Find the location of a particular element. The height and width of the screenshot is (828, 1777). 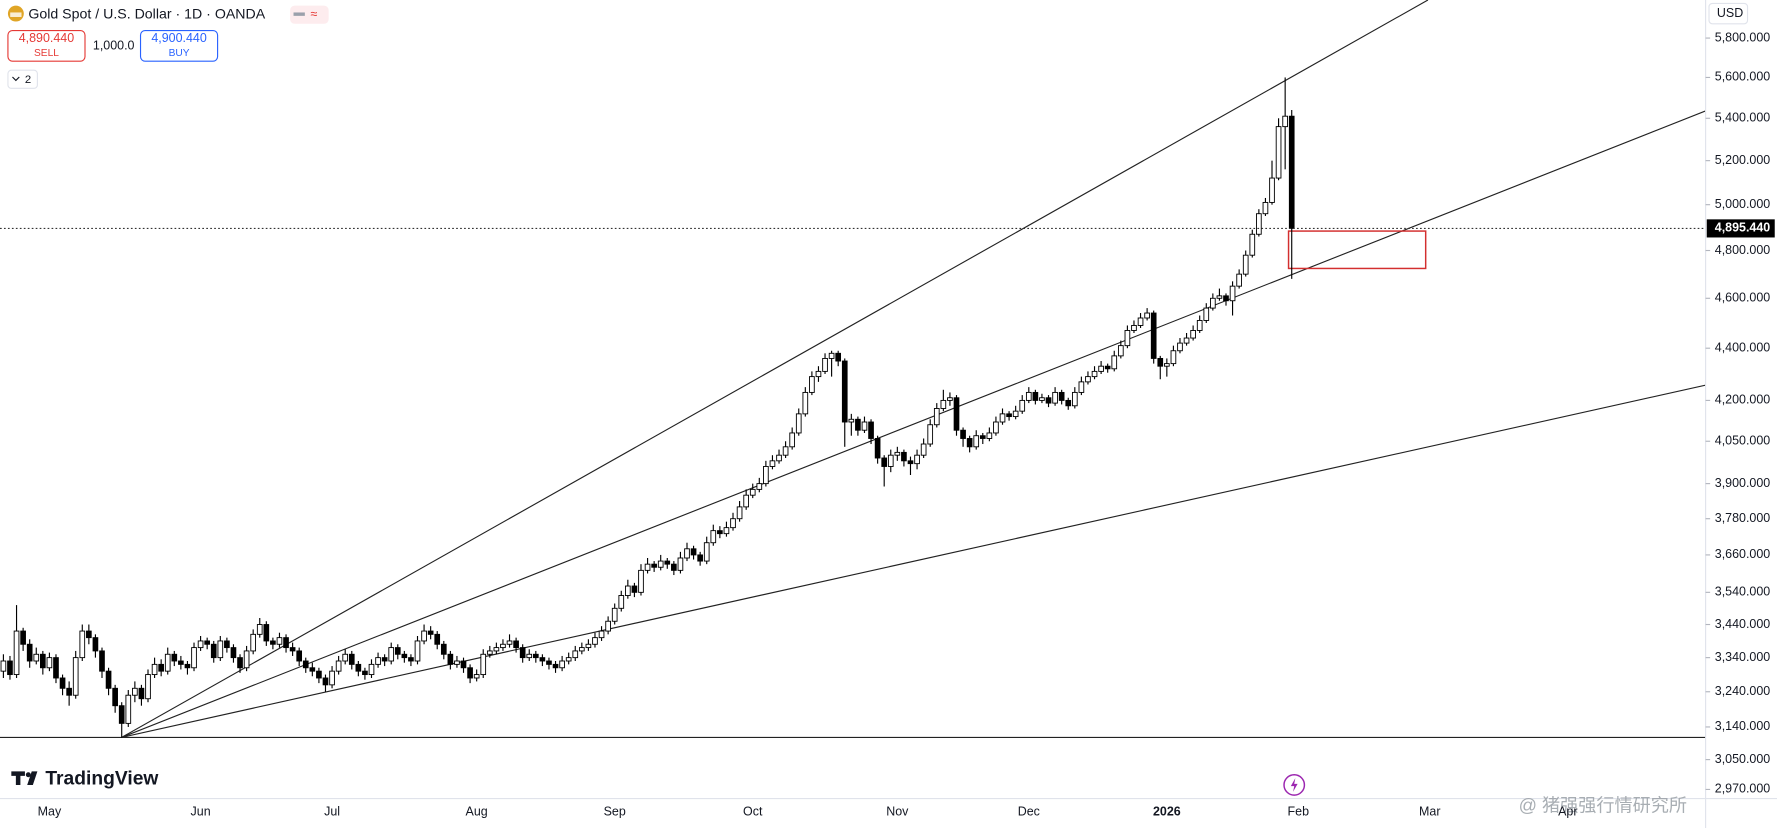

sell-button is located at coordinates (46, 46).